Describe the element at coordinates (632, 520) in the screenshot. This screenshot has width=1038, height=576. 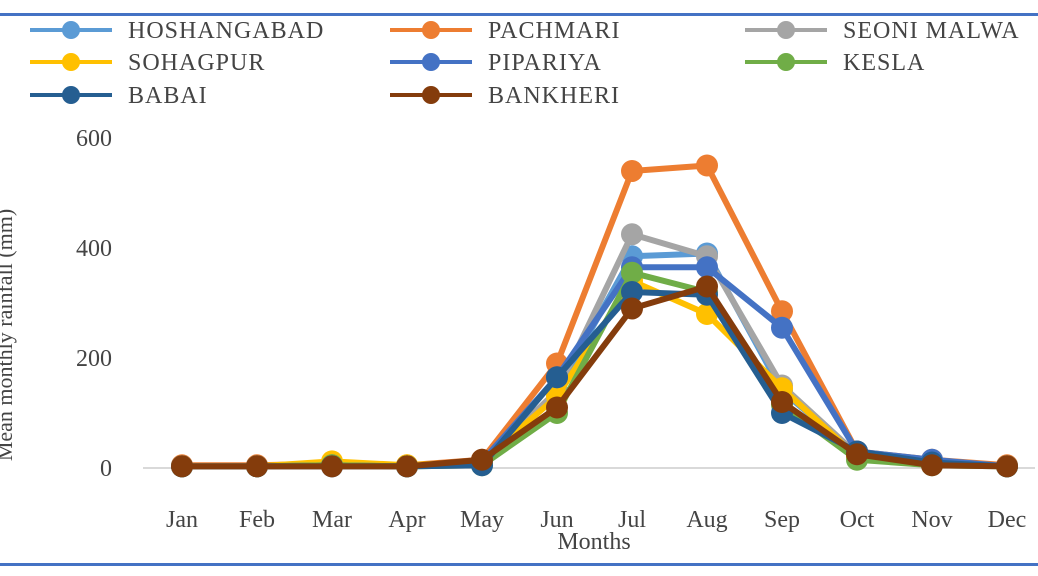
I see `x-tick-label: Jul` at that location.